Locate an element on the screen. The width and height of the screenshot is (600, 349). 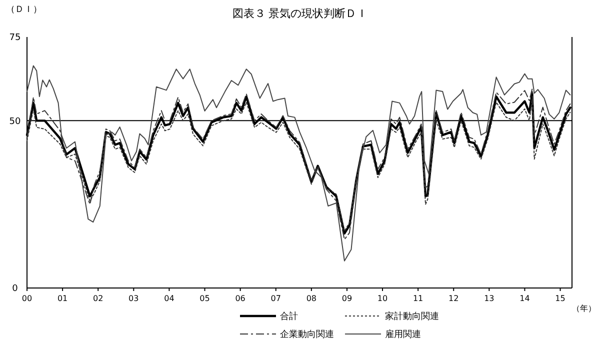
x-tick-label: 11 is located at coordinates (418, 298).